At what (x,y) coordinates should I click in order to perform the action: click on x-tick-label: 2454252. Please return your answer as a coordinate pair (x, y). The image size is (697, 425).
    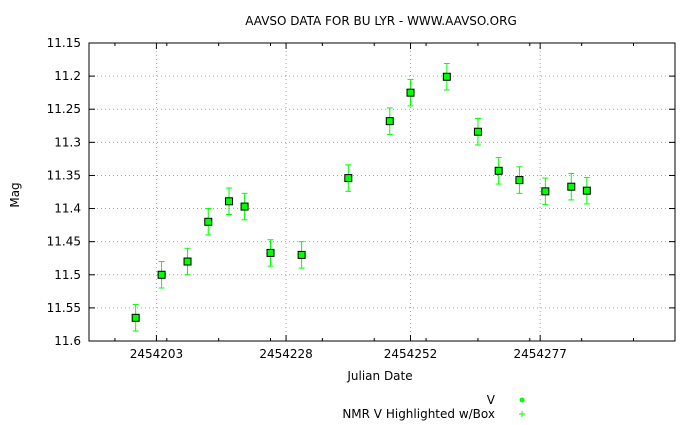
    Looking at the image, I should click on (410, 354).